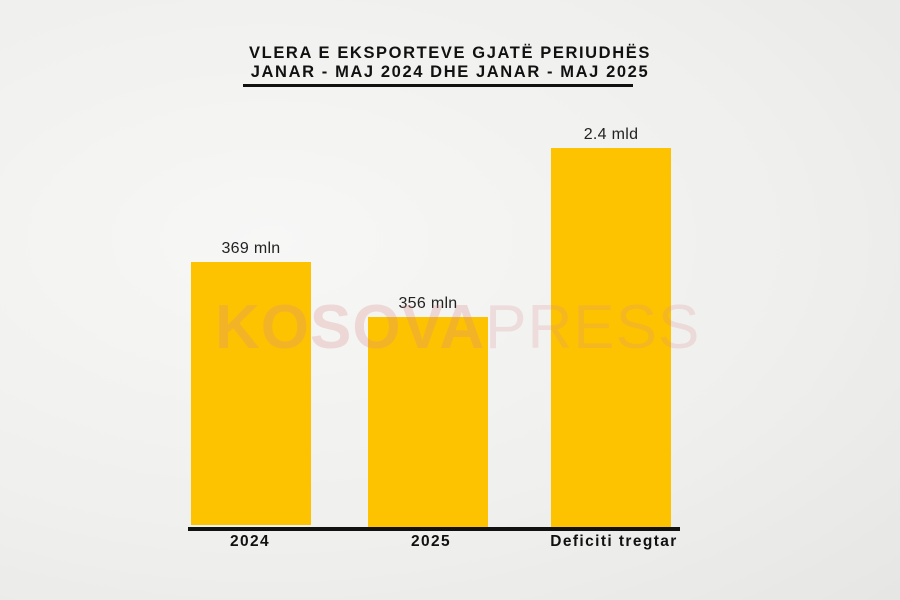  I want to click on title-underline, so click(438, 85).